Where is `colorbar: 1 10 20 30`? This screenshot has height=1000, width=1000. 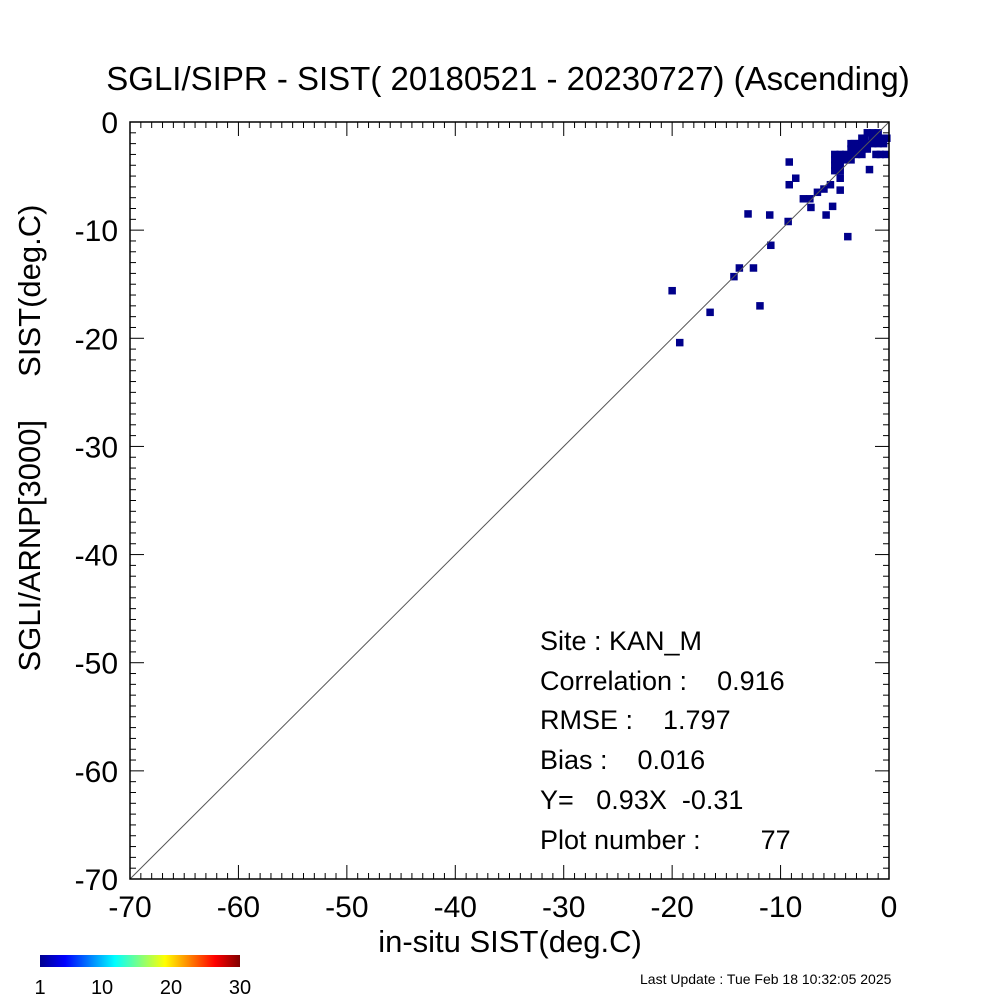
colorbar: 1 10 20 30 is located at coordinates (142, 977).